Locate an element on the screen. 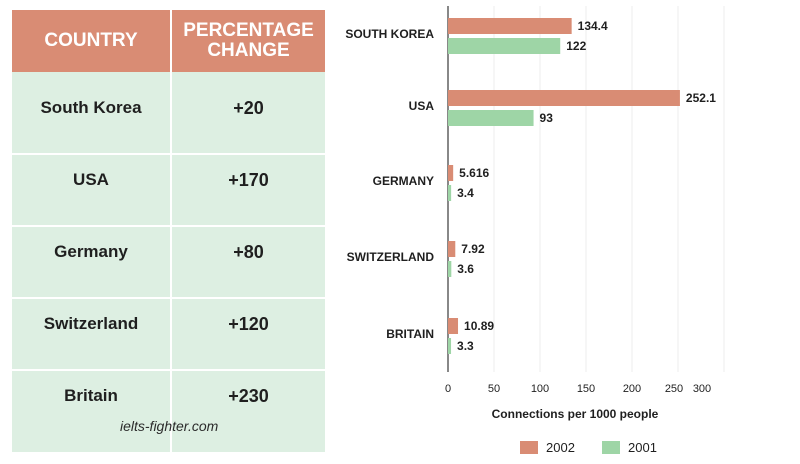  header-percentage-change: PERCENTAGE CHANGE is located at coordinates (248, 40).